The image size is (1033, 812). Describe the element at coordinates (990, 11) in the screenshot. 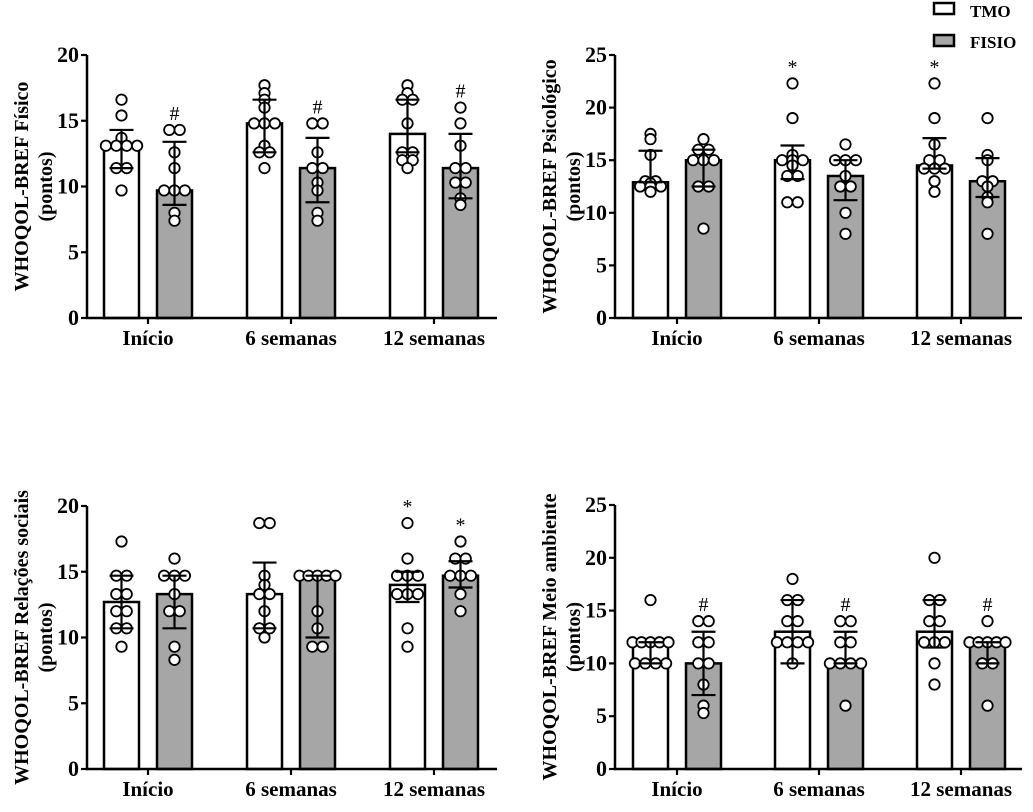

I see `legend-label-tmo: TMO` at that location.